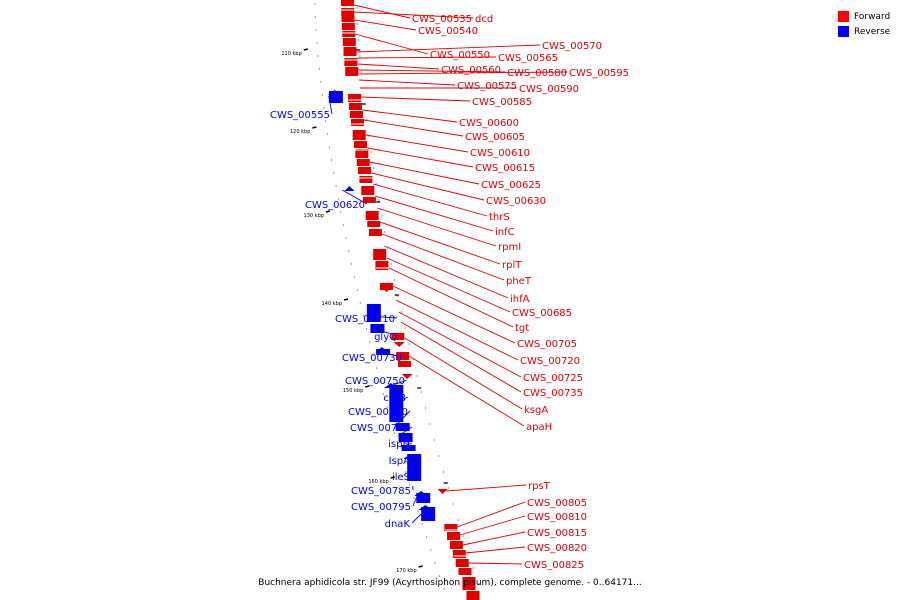 This screenshot has width=900, height=600. What do you see at coordinates (487, 86) in the screenshot?
I see `gene-label: CWS_00575` at bounding box center [487, 86].